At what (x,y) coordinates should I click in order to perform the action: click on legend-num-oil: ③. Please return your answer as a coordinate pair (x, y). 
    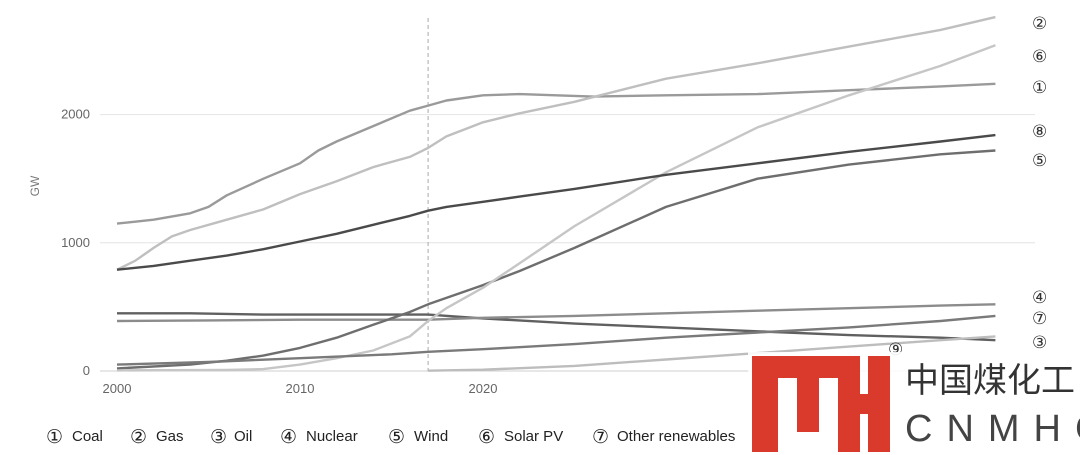
    Looking at the image, I should click on (218, 437).